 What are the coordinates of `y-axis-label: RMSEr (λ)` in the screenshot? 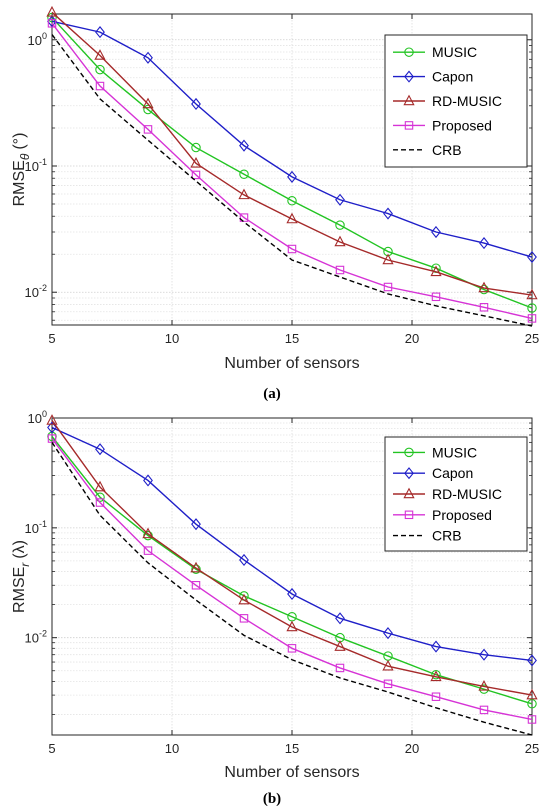 It's located at (21, 576).